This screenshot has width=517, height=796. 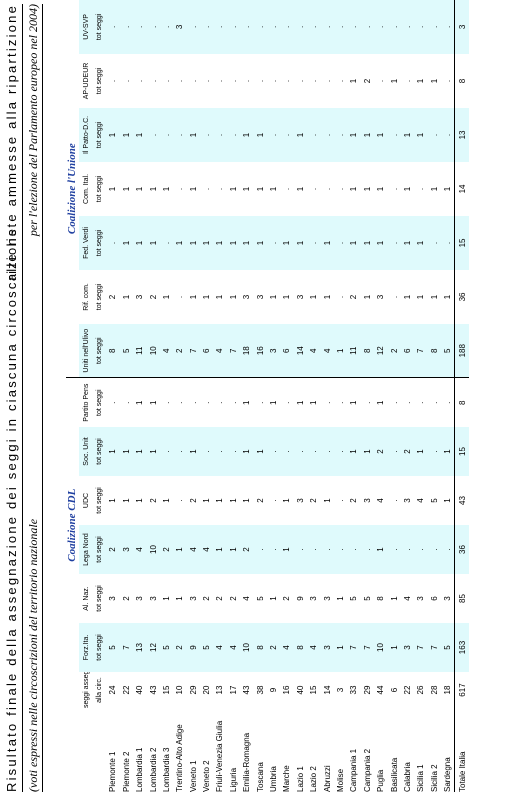 What do you see at coordinates (180, 758) in the screenshot?
I see `region: Trentino-Alto Adige` at bounding box center [180, 758].